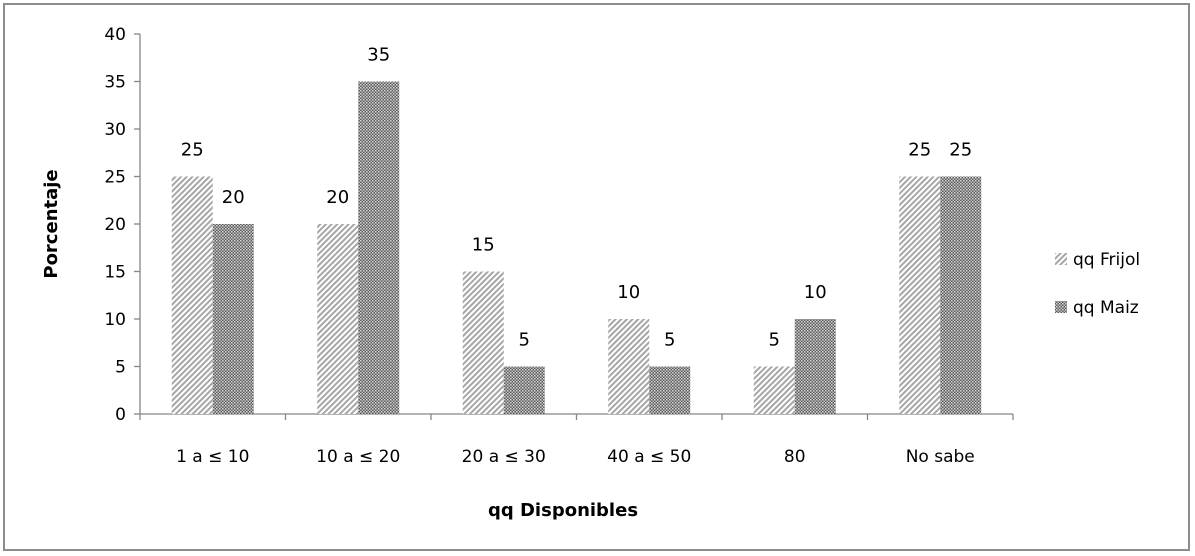 This screenshot has height=556, width=1195. I want to click on x-tick-label: 20 a ≤ 30, so click(504, 457).